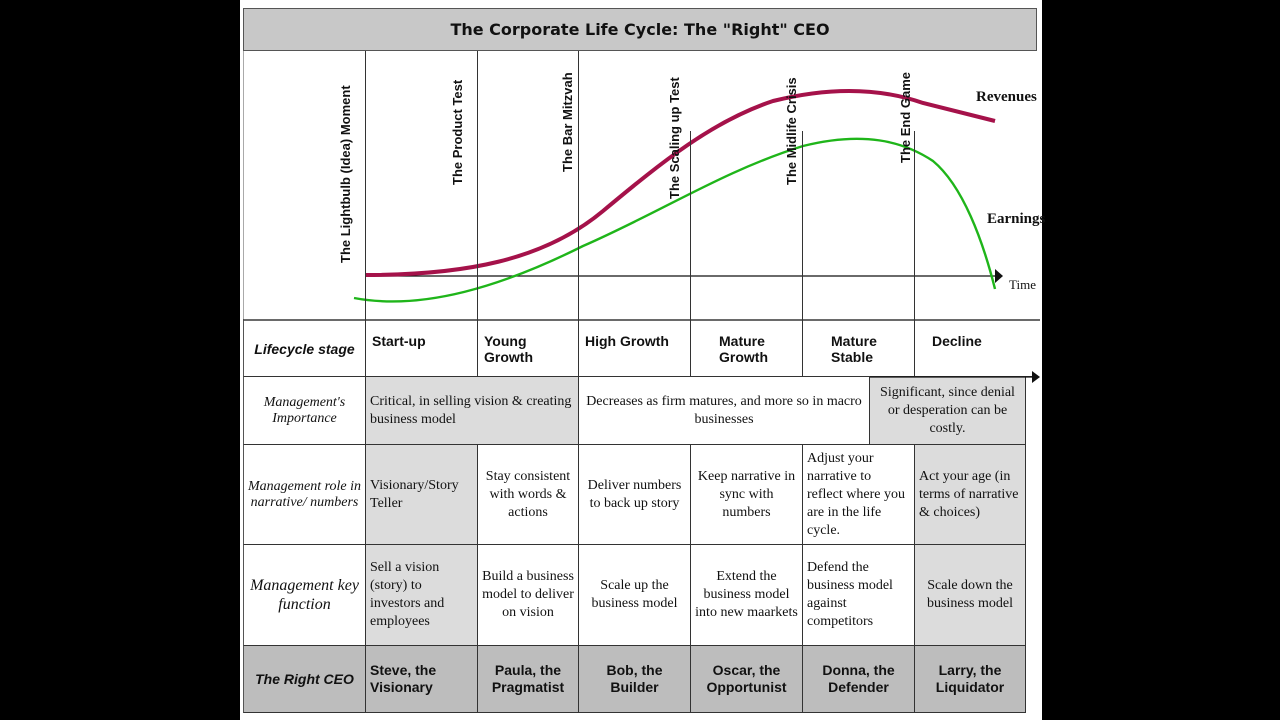  I want to click on function-cell: Scale up the business model, so click(635, 595).